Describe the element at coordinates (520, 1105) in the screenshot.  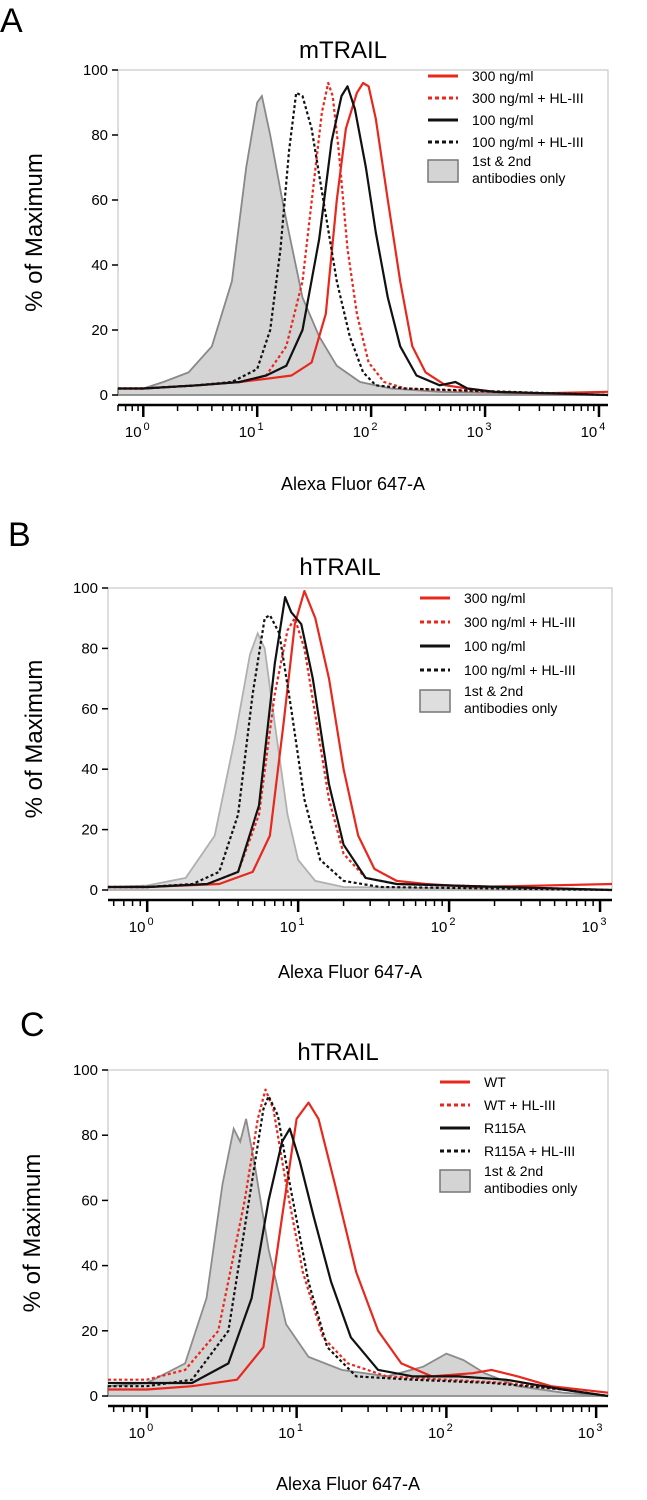
I see `legend-label: WT + HL-III` at that location.